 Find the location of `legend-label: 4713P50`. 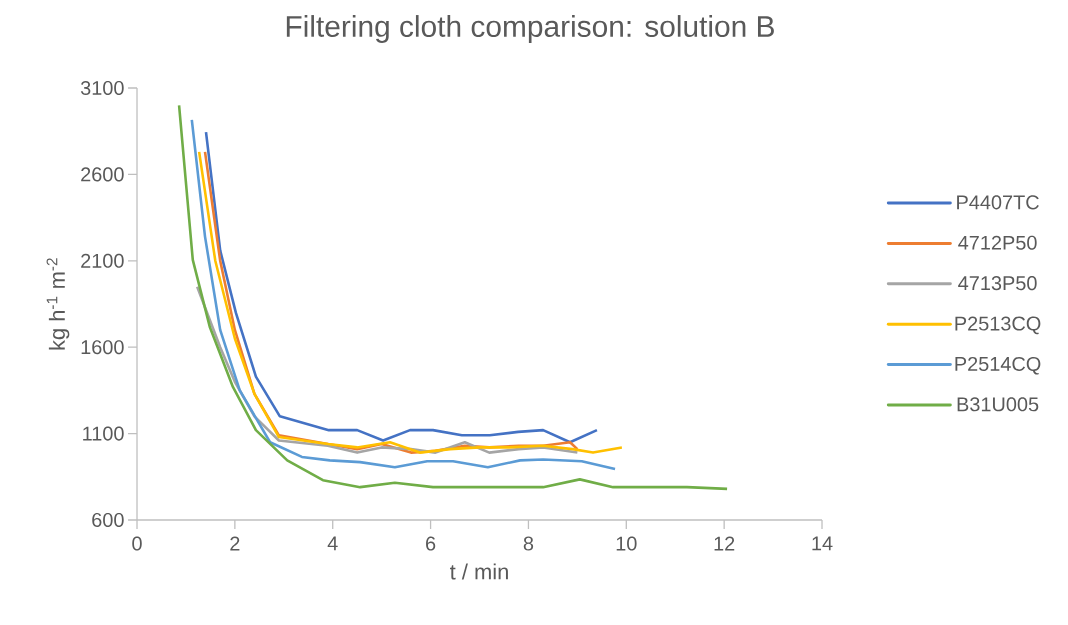

legend-label: 4713P50 is located at coordinates (997, 283).